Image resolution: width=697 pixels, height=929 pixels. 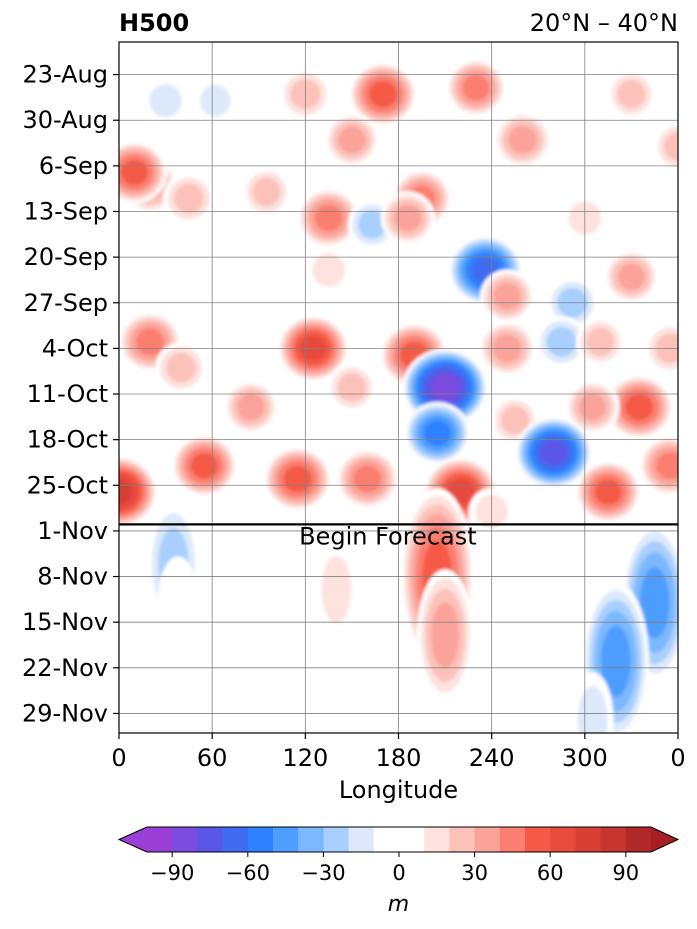 What do you see at coordinates (399, 758) in the screenshot?
I see `x-tick-label: 180` at bounding box center [399, 758].